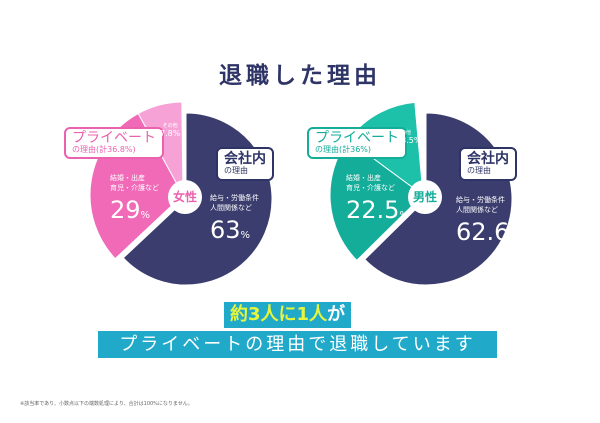  I want to click on female-private-group-label: プライベート の理由(計36.8%), so click(114, 143).